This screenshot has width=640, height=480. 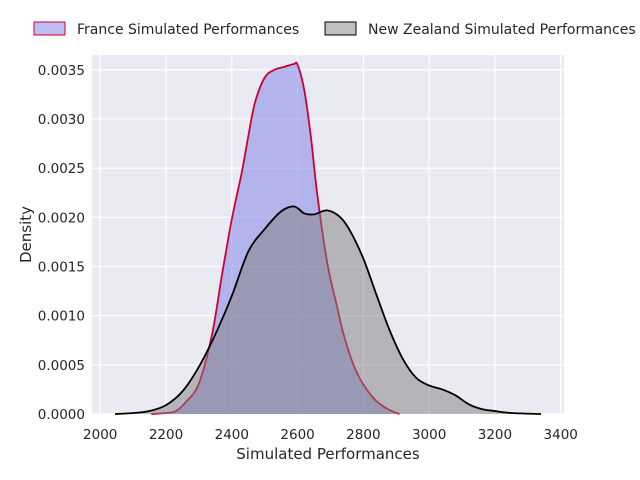 What do you see at coordinates (61, 317) in the screenshot?
I see `y-tick-label: 0.0010` at bounding box center [61, 317].